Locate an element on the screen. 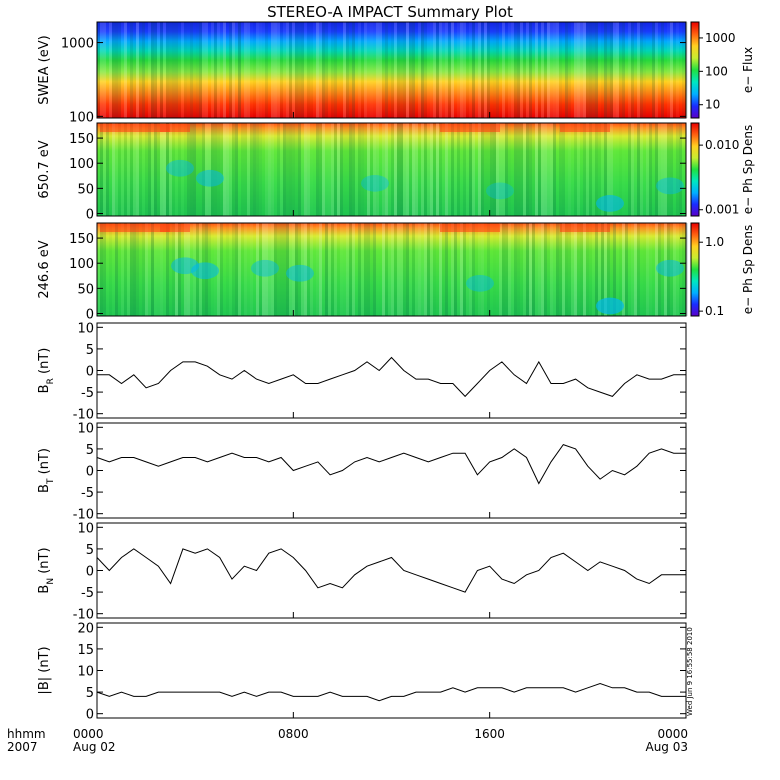  panel-3: 0.1 1.0 e− Ph Sp Dens 0 50 100 150 246.6 eV is located at coordinates (396, 272).